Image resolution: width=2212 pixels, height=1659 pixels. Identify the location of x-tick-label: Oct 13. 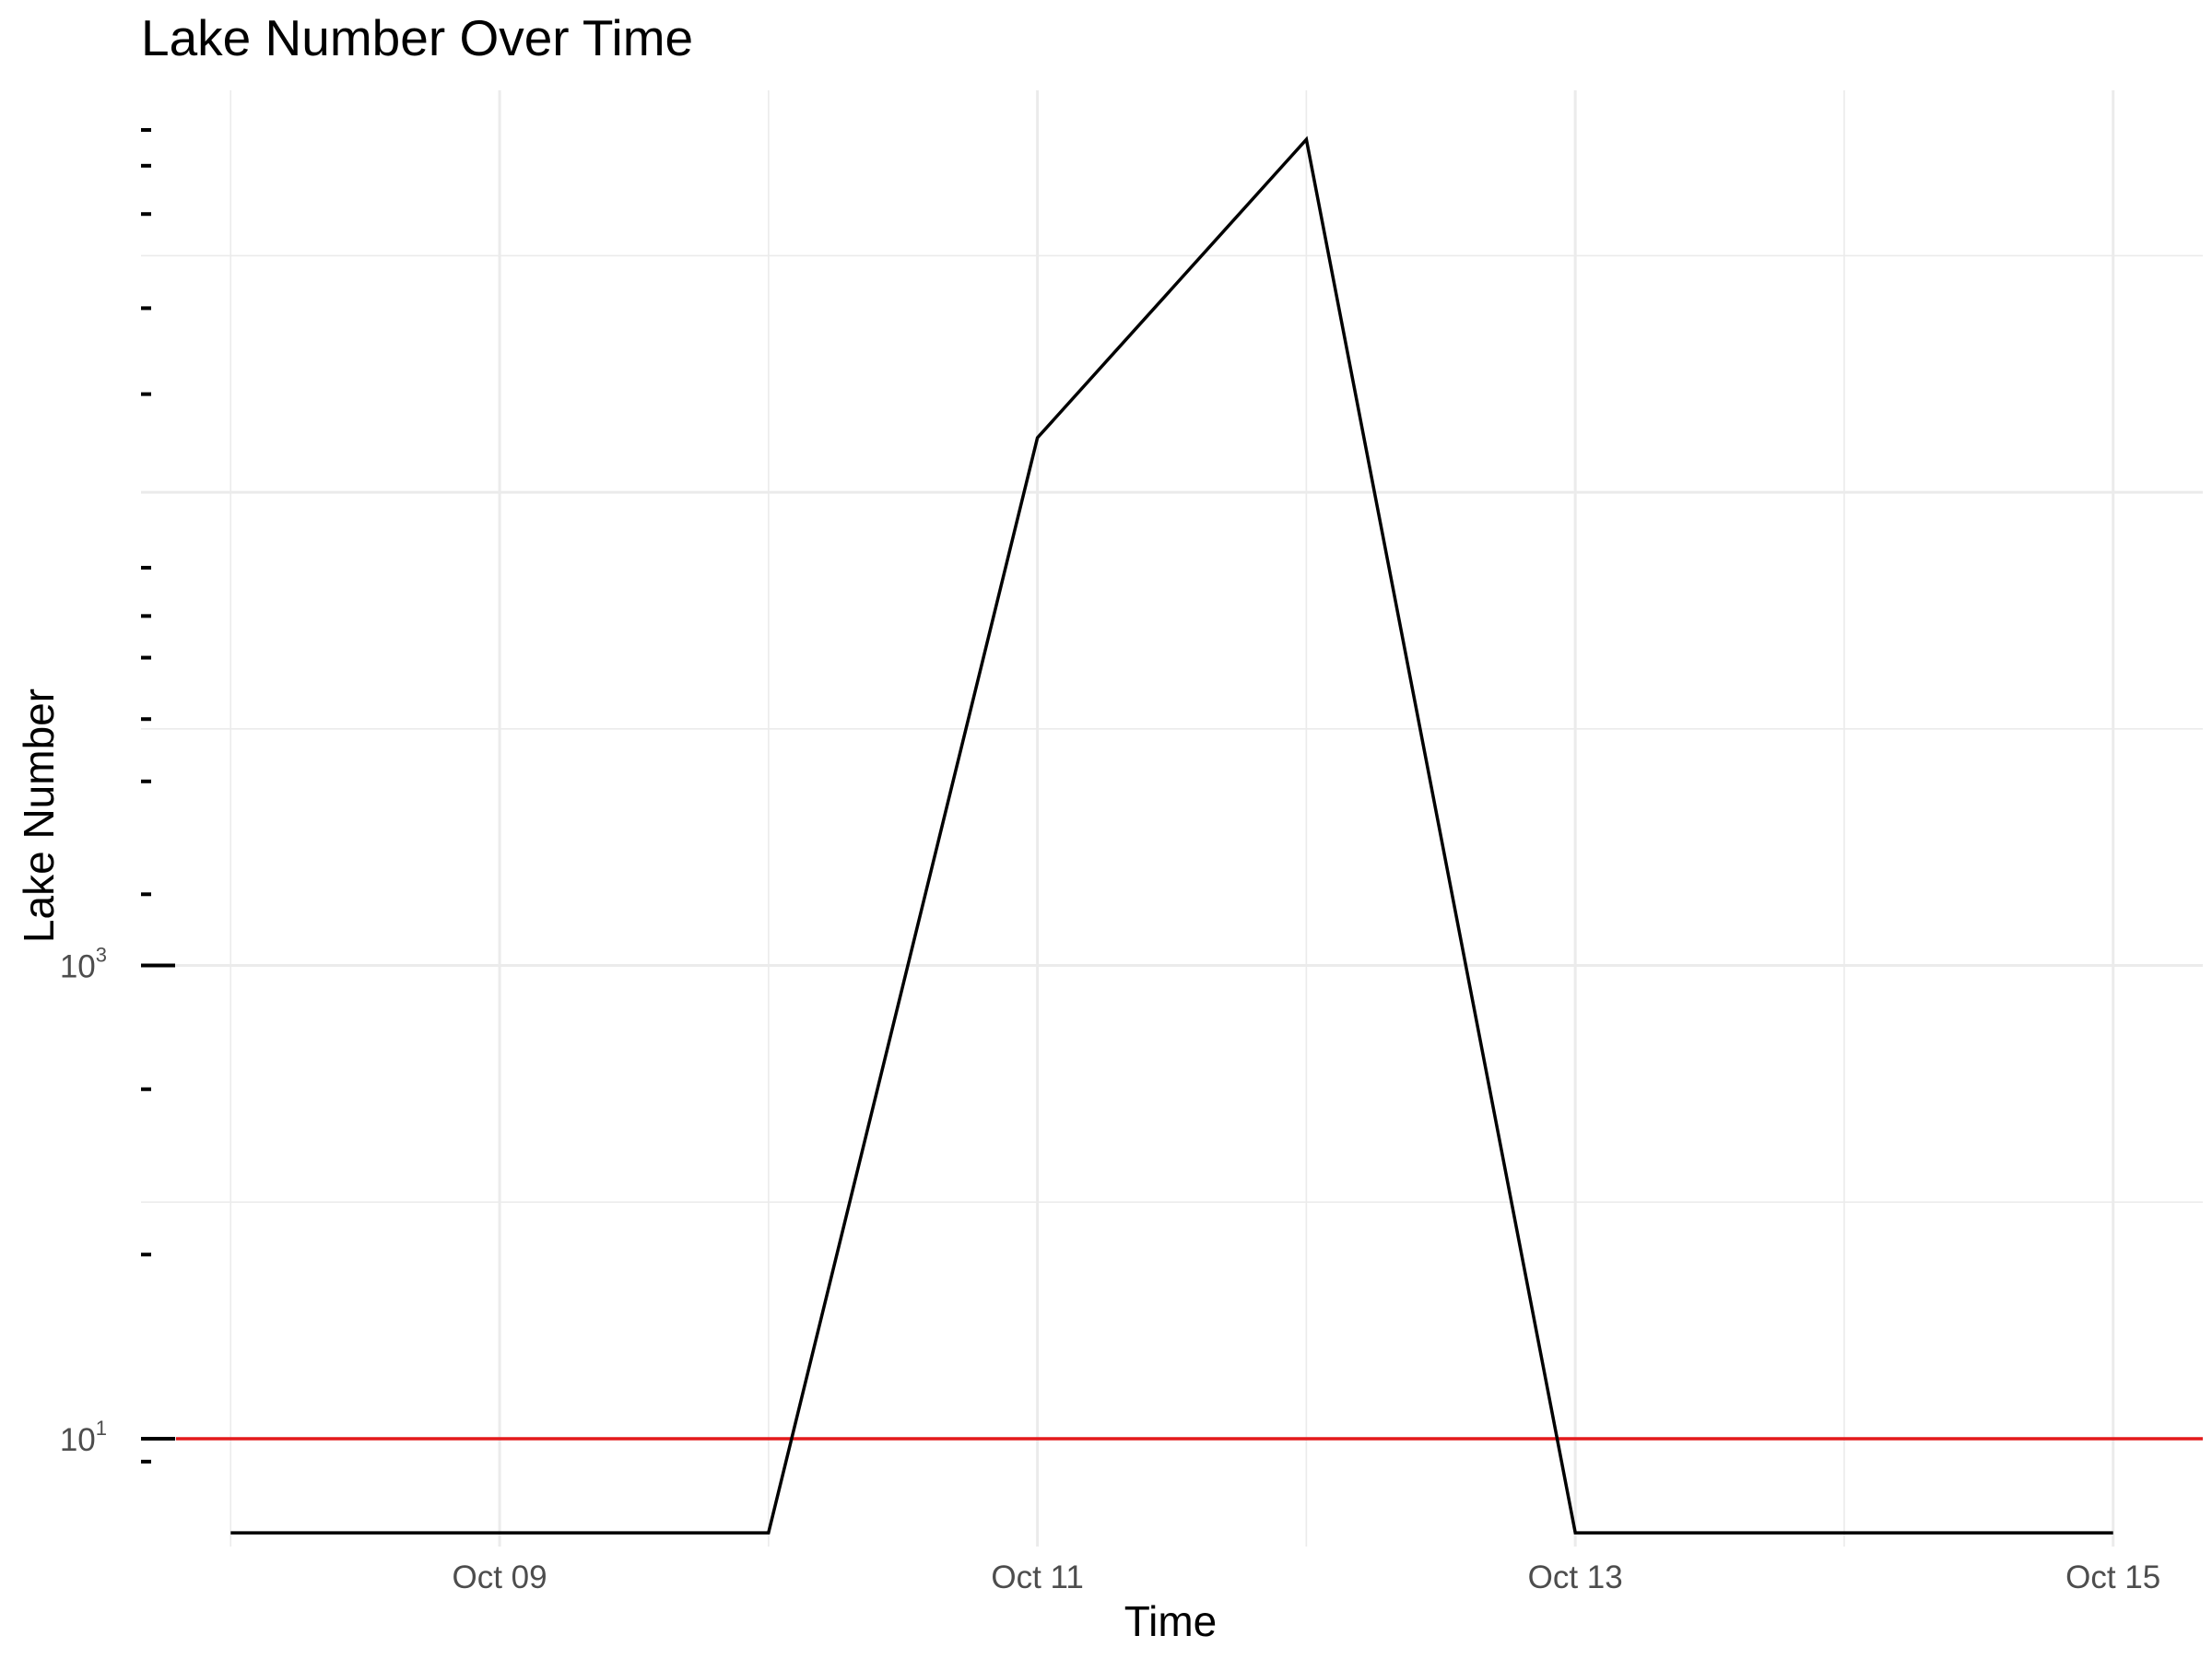
(1575, 1577).